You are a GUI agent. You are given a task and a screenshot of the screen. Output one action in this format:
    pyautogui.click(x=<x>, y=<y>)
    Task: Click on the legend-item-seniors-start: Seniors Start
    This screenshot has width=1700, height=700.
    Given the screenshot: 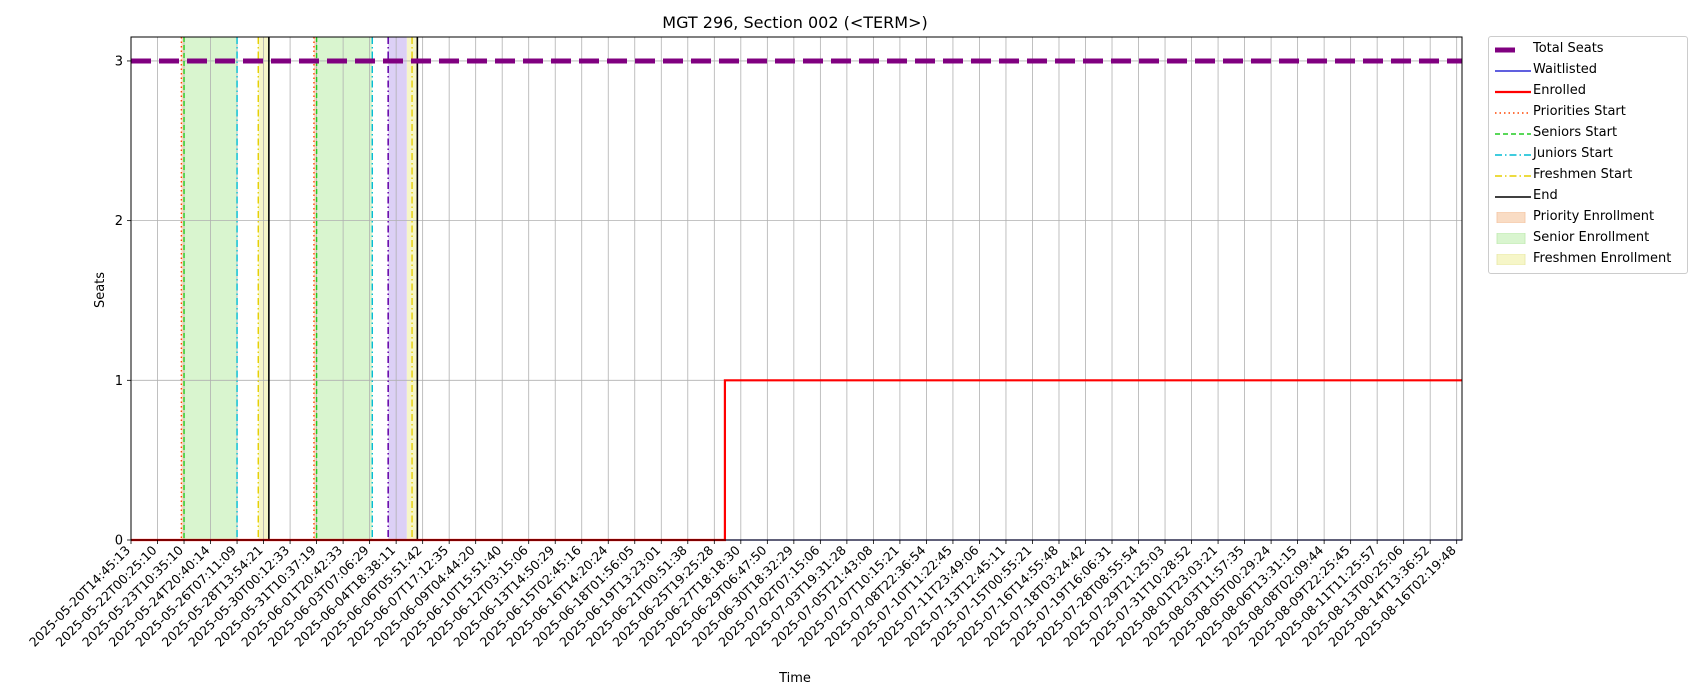 What is the action you would take?
    pyautogui.click(x=1588, y=133)
    